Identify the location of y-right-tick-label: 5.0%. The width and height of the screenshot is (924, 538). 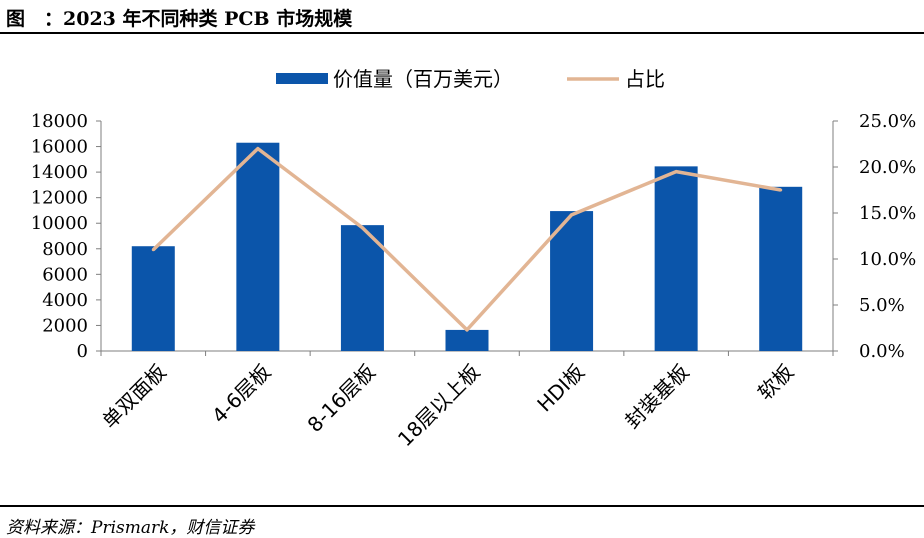
(882, 305).